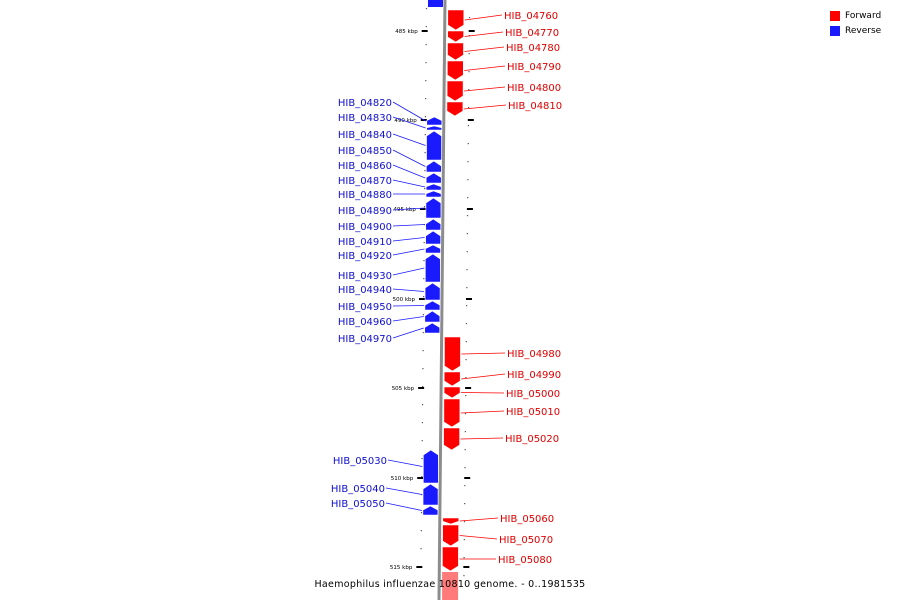 This screenshot has height=600, width=900. What do you see at coordinates (365, 276) in the screenshot?
I see `gene-label: HIB_04930` at bounding box center [365, 276].